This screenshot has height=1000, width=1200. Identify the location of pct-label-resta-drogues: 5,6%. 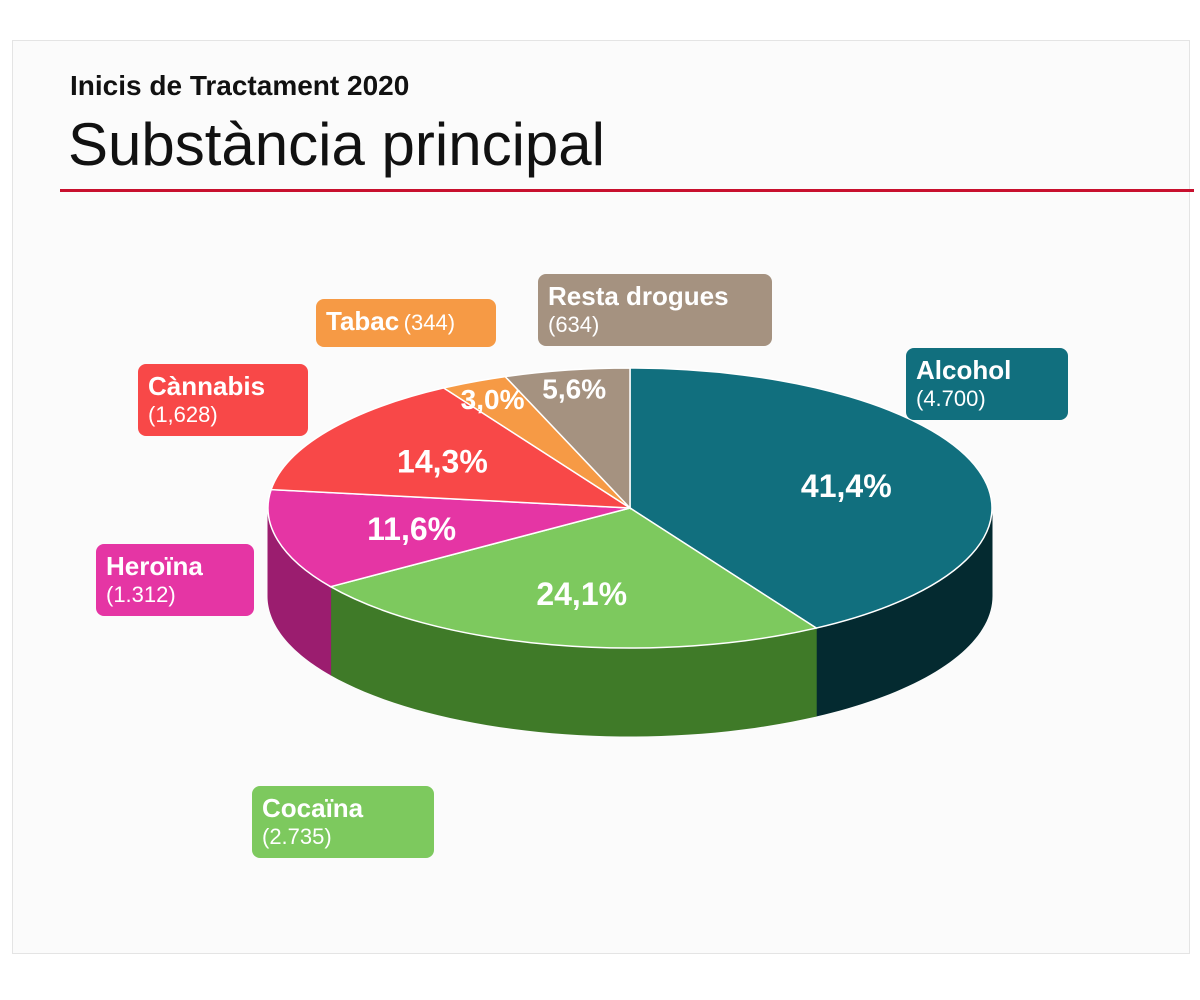
(574, 389).